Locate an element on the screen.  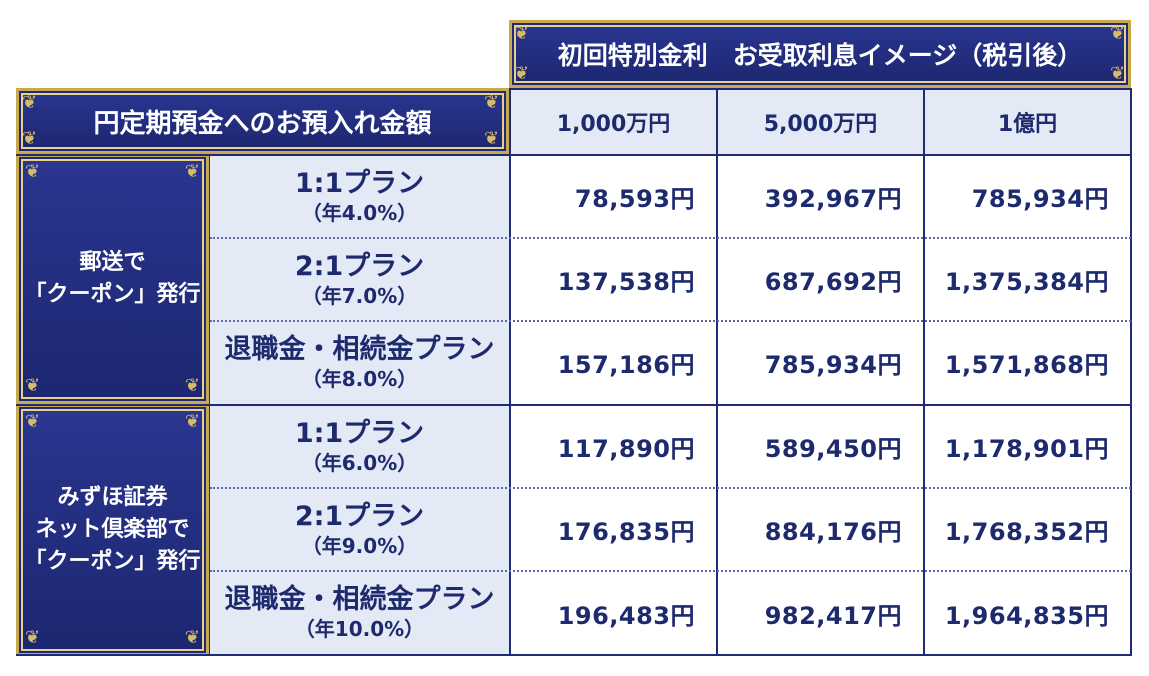
group-label-line: みずほ証券 is located at coordinates (112, 497).